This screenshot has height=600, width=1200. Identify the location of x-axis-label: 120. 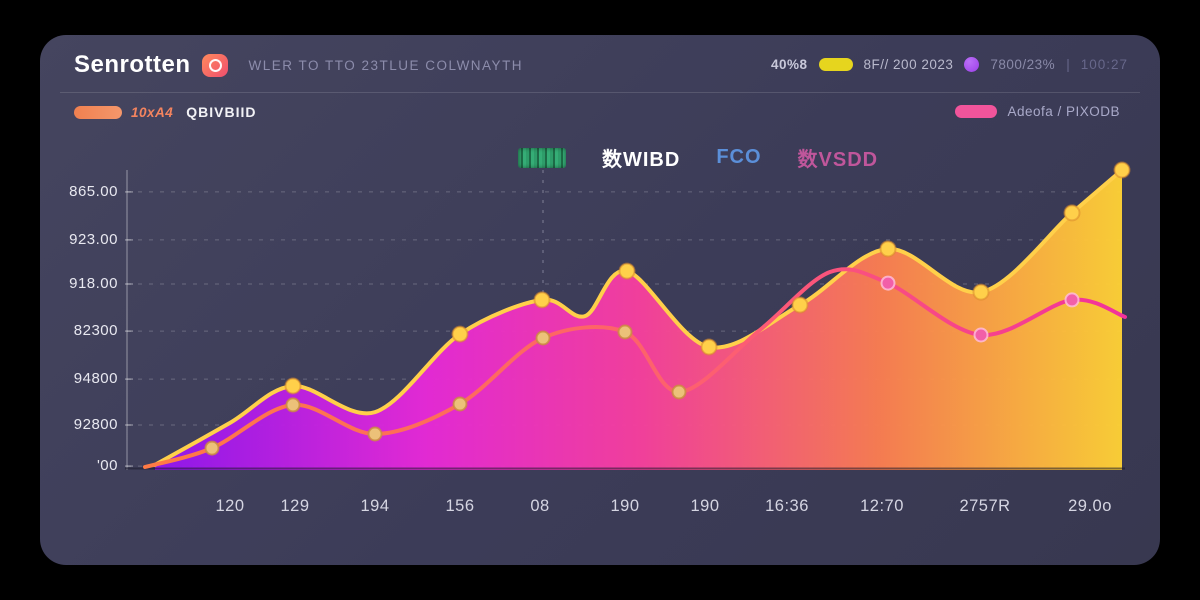
(230, 506).